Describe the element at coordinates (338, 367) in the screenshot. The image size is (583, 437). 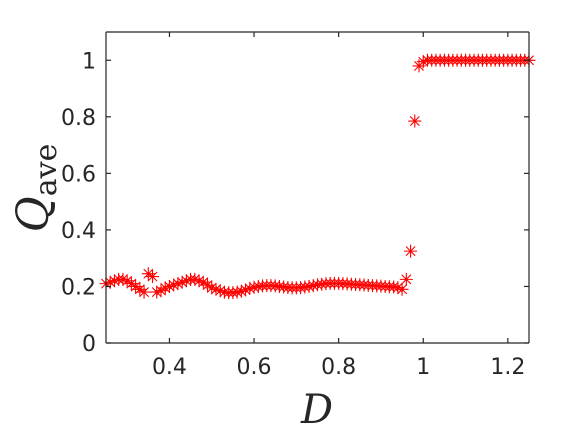
I see `x-tick-label-2: 0.8` at that location.